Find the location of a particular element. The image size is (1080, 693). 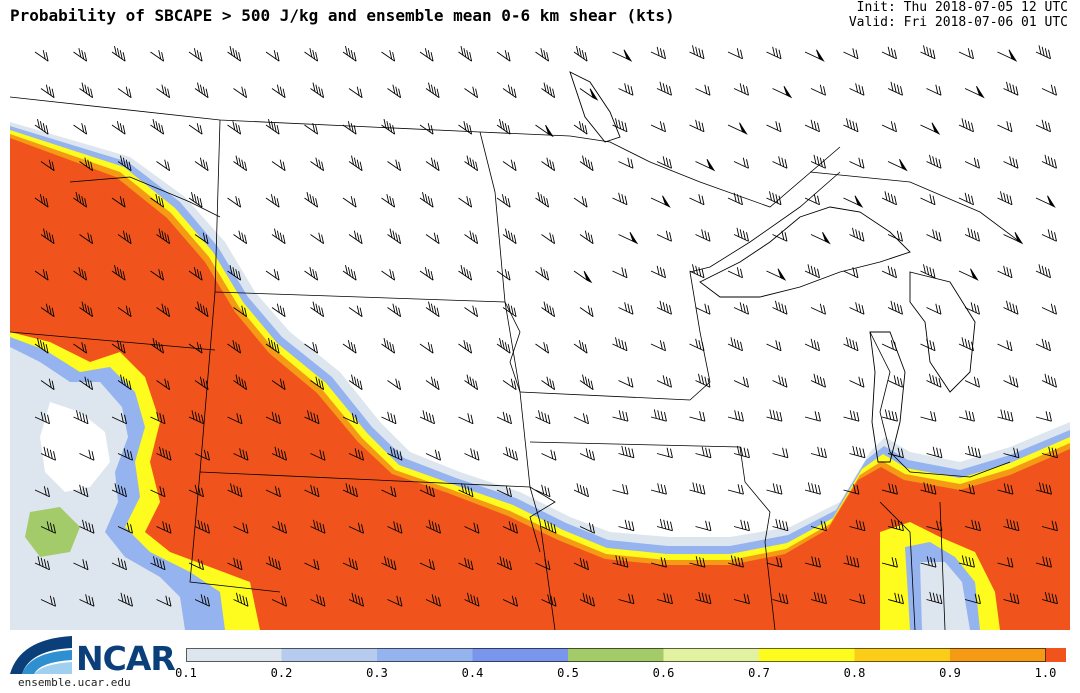

colorbar-tick-label: 0.9 is located at coordinates (950, 673).